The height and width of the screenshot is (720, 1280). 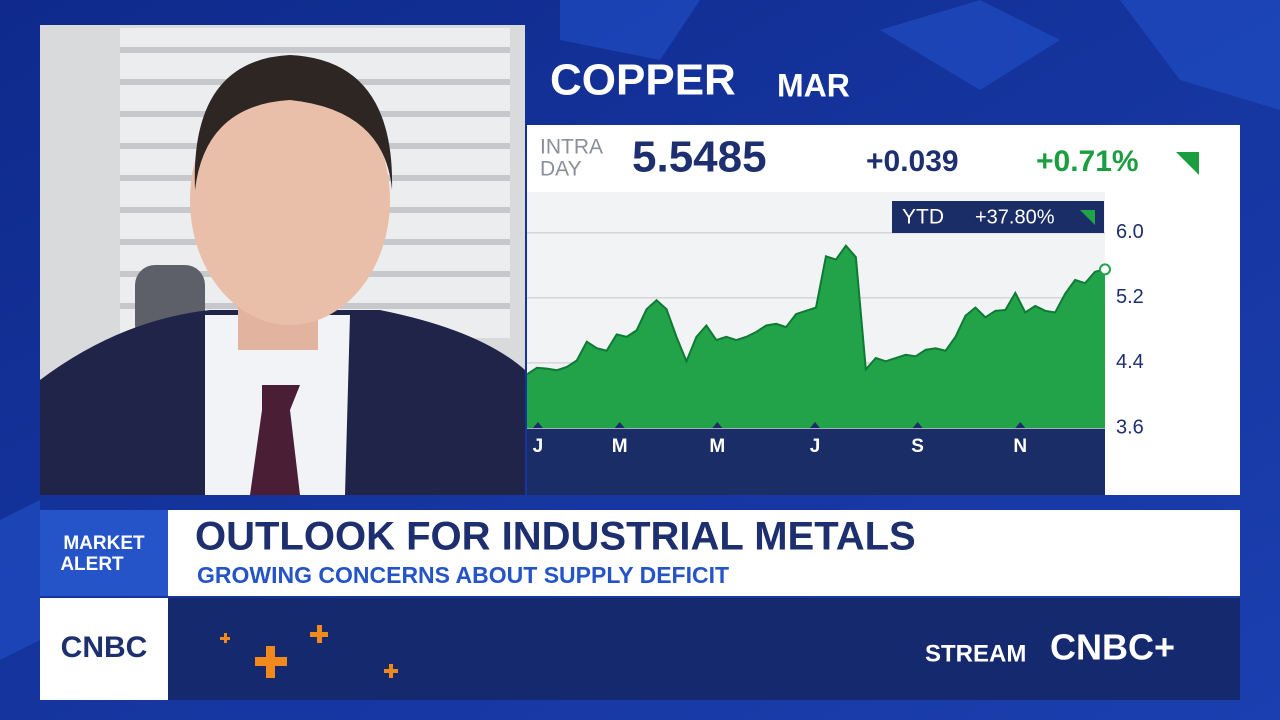 I want to click on change-arrow, so click(x=1187, y=163).